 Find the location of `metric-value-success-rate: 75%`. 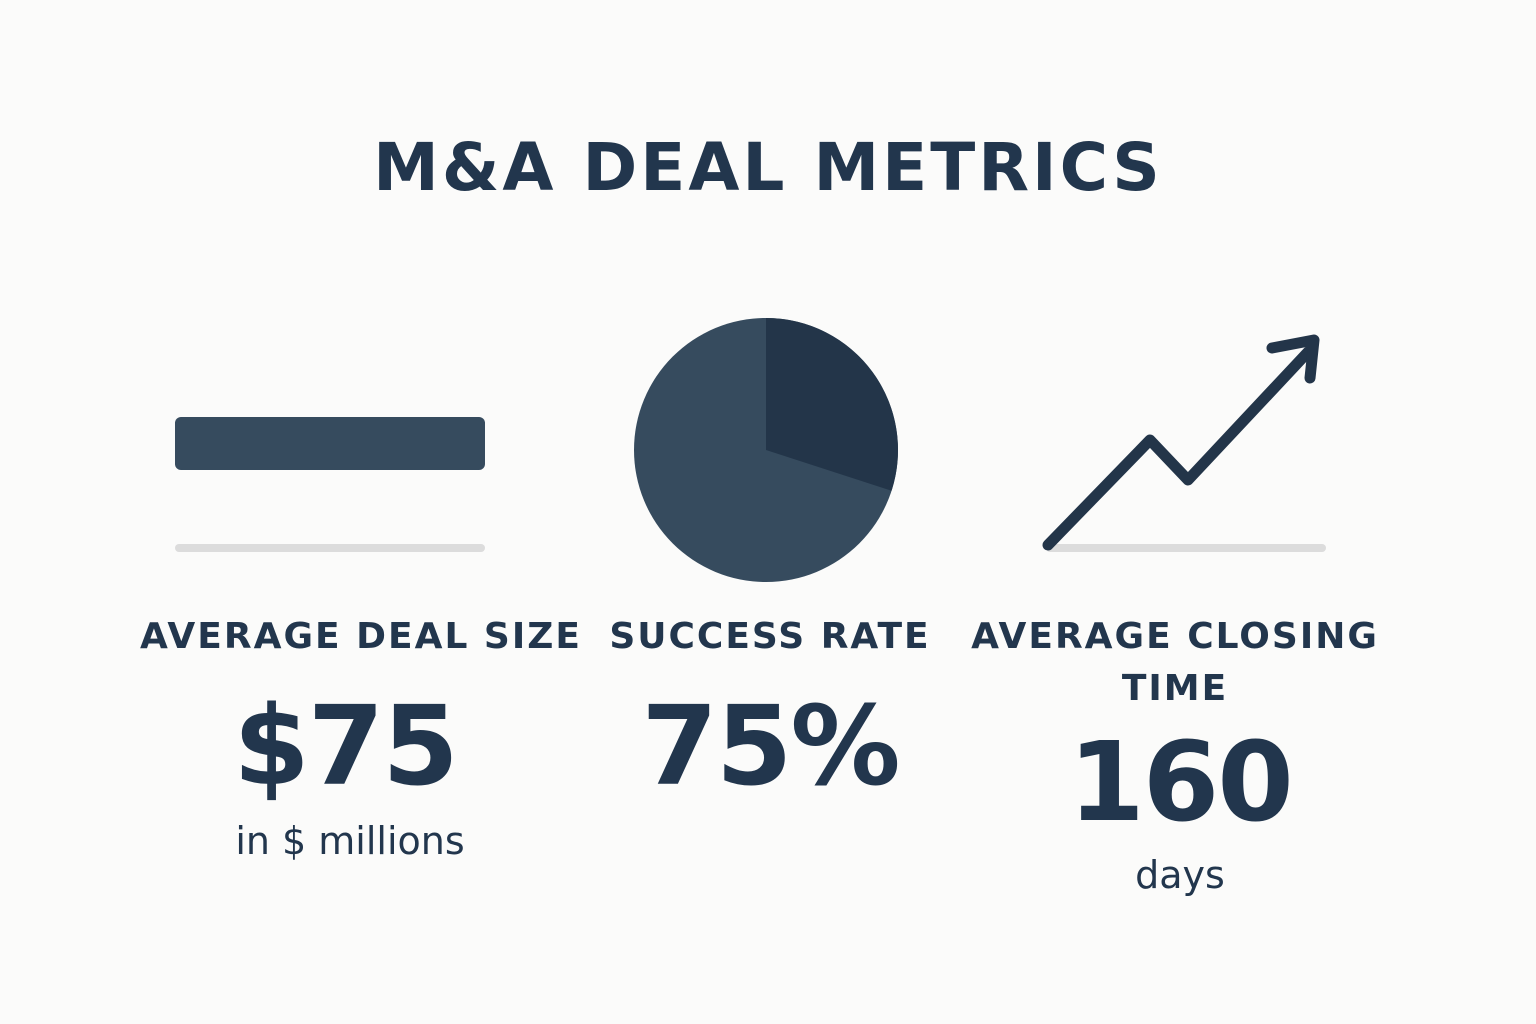

metric-value-success-rate: 75% is located at coordinates (770, 746).